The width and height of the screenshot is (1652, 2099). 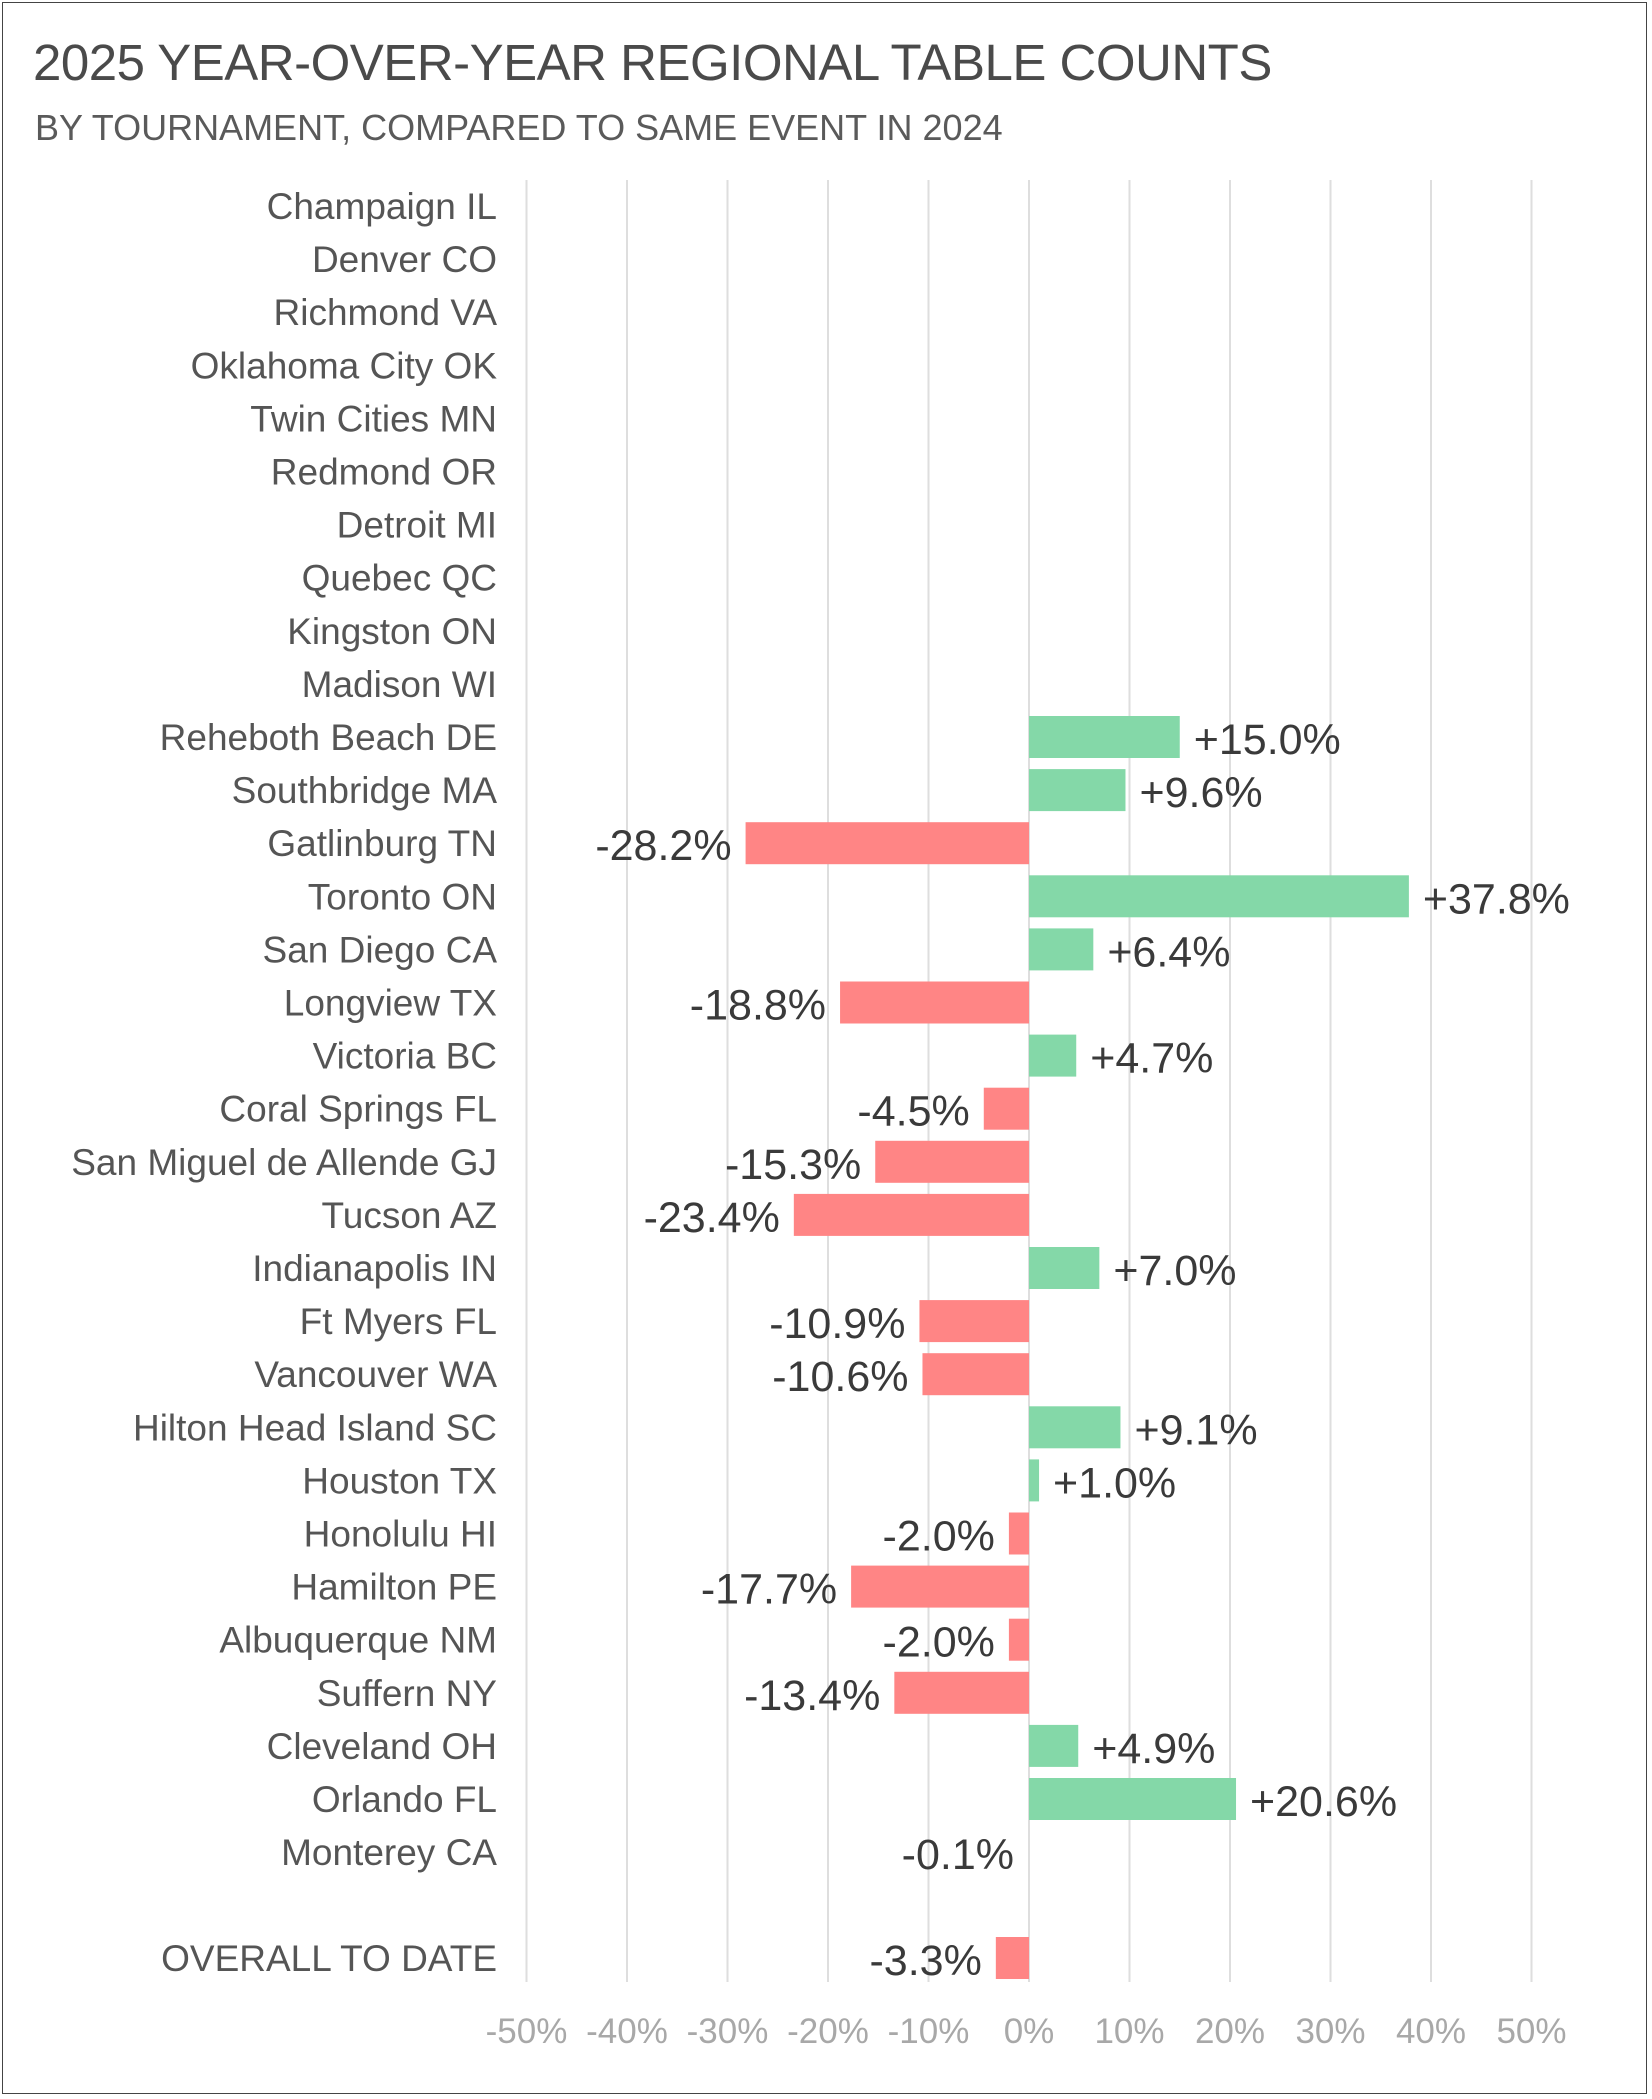 I want to click on category-label: Tucson AZ, so click(x=409, y=1215).